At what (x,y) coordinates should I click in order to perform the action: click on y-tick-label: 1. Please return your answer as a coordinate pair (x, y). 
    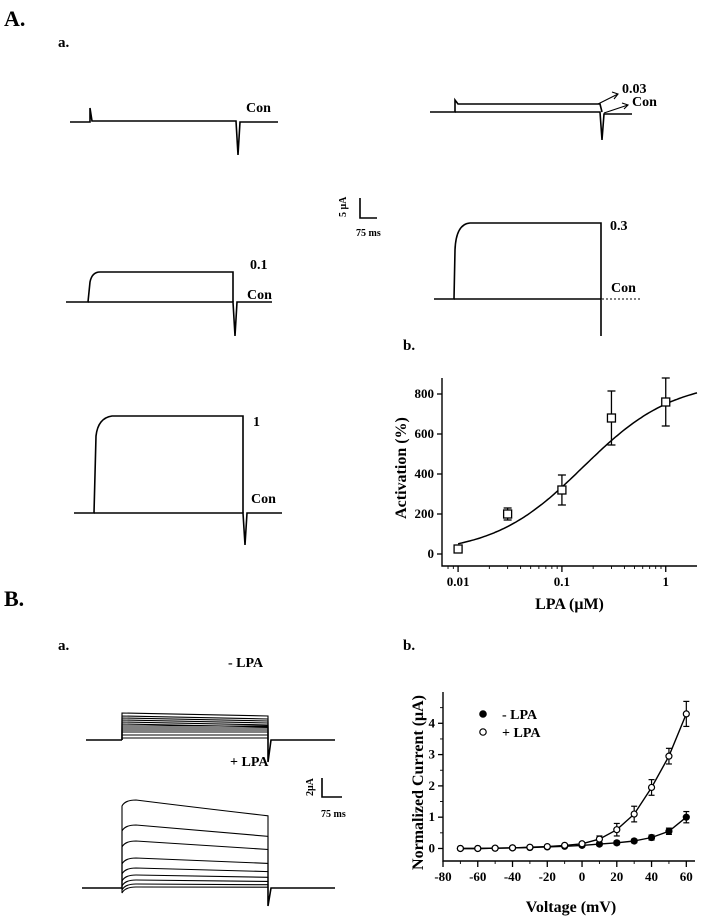
    Looking at the image, I should click on (432, 816).